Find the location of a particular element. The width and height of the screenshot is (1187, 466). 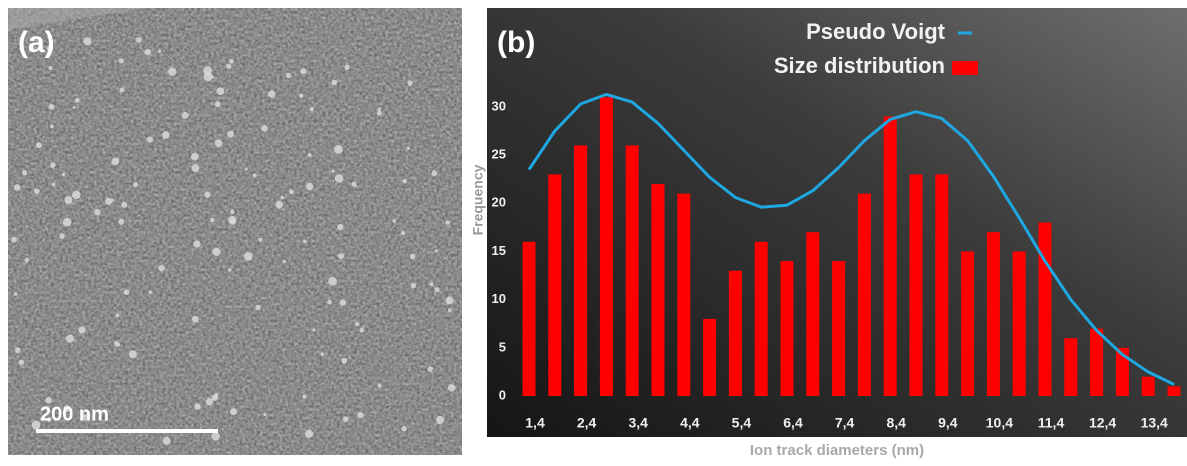

y-tick-label: 5 is located at coordinates (502, 346).